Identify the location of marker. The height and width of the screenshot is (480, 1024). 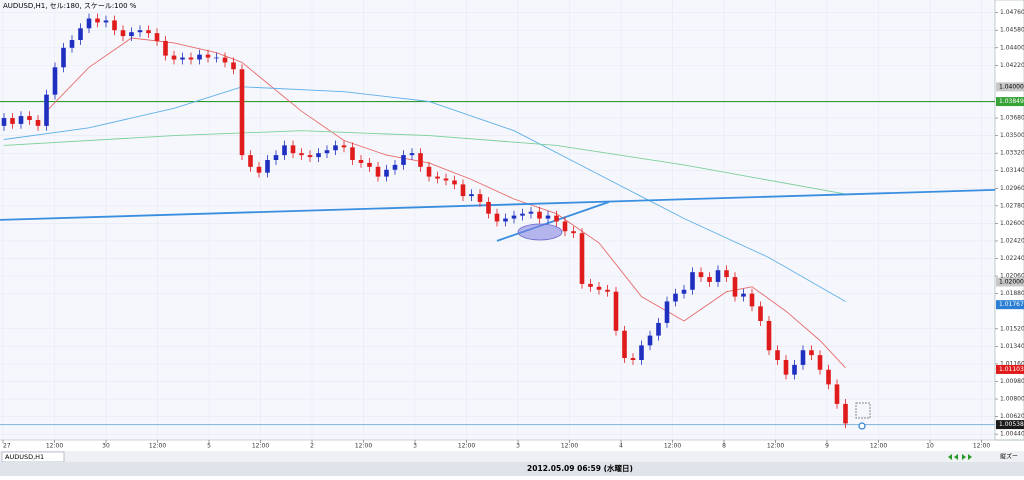
(862, 426).